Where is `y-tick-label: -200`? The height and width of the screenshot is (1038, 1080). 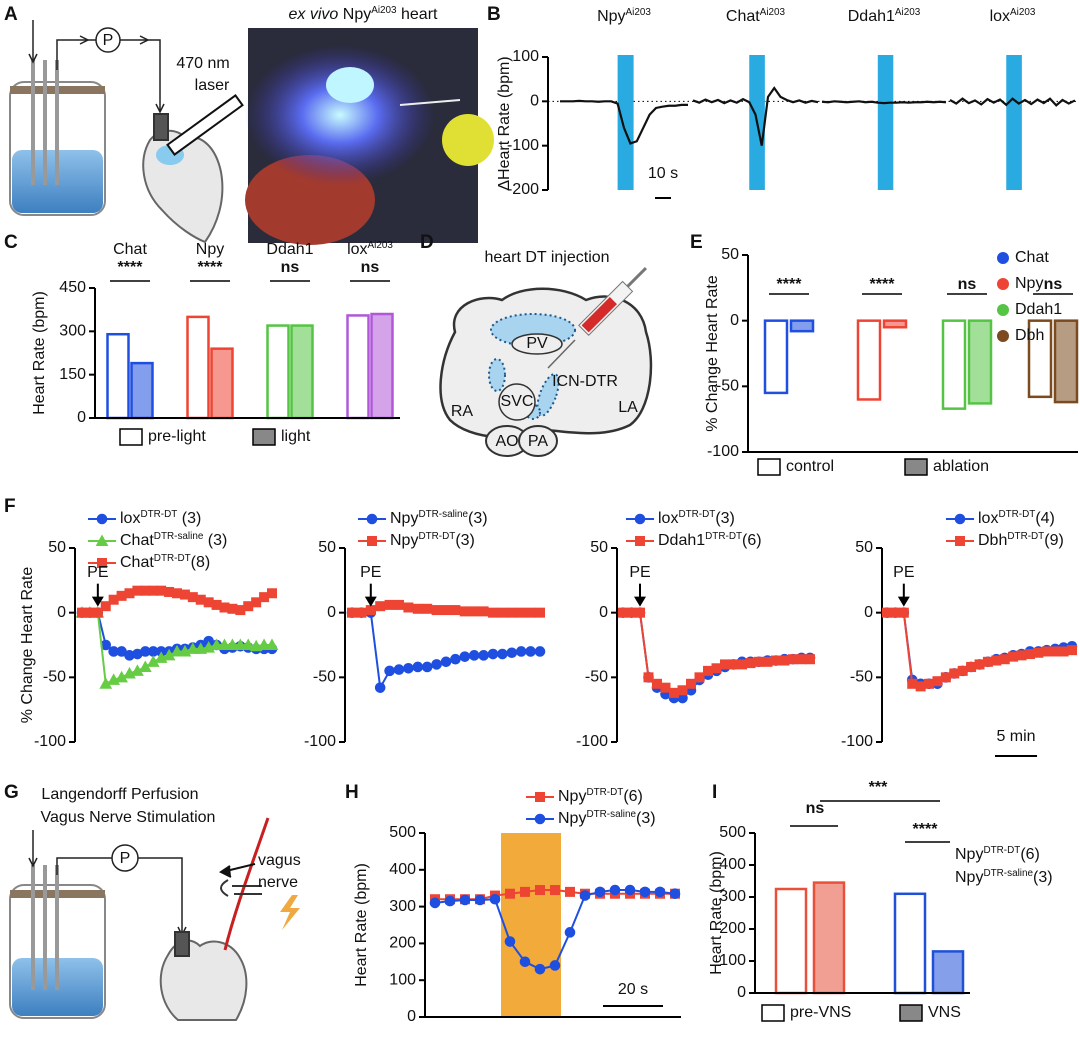
y-tick-label: -200 is located at coordinates (523, 189).